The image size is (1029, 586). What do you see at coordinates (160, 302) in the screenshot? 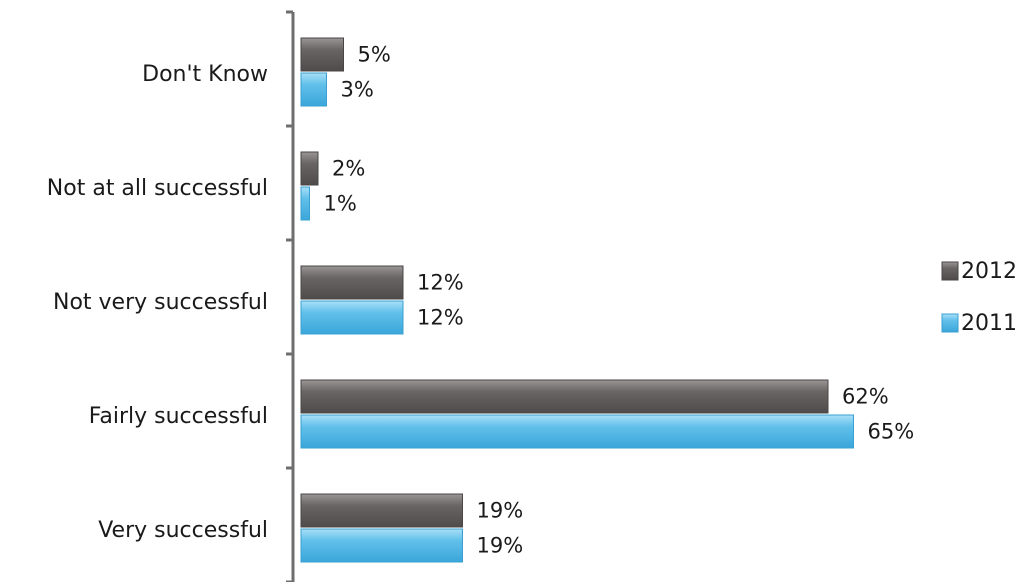
I see `category-label: Not very successful` at bounding box center [160, 302].